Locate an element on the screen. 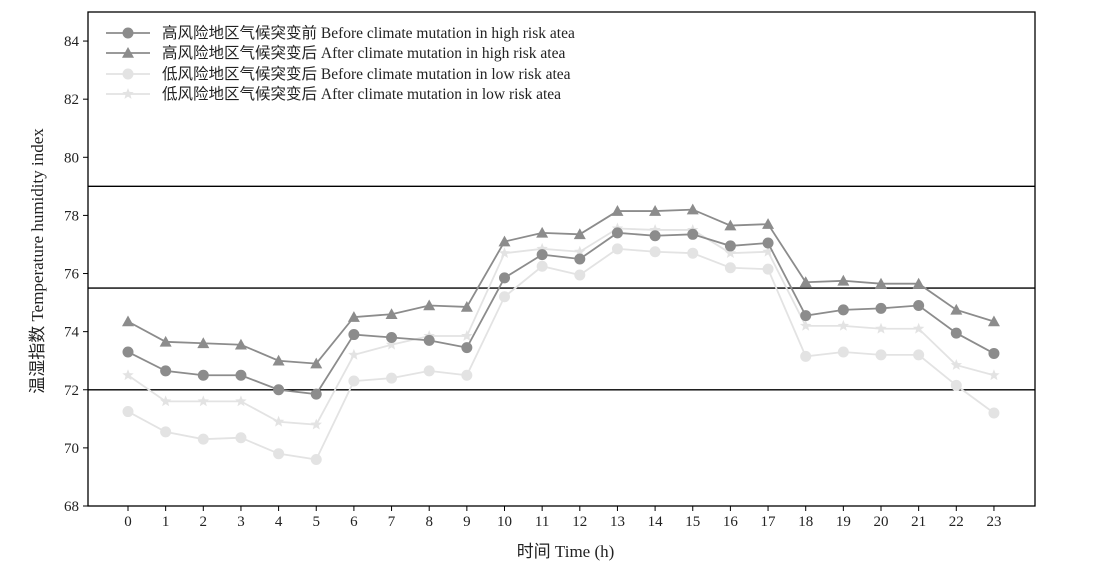 The height and width of the screenshot is (574, 1093). x-tick-label: 17 is located at coordinates (769, 522).